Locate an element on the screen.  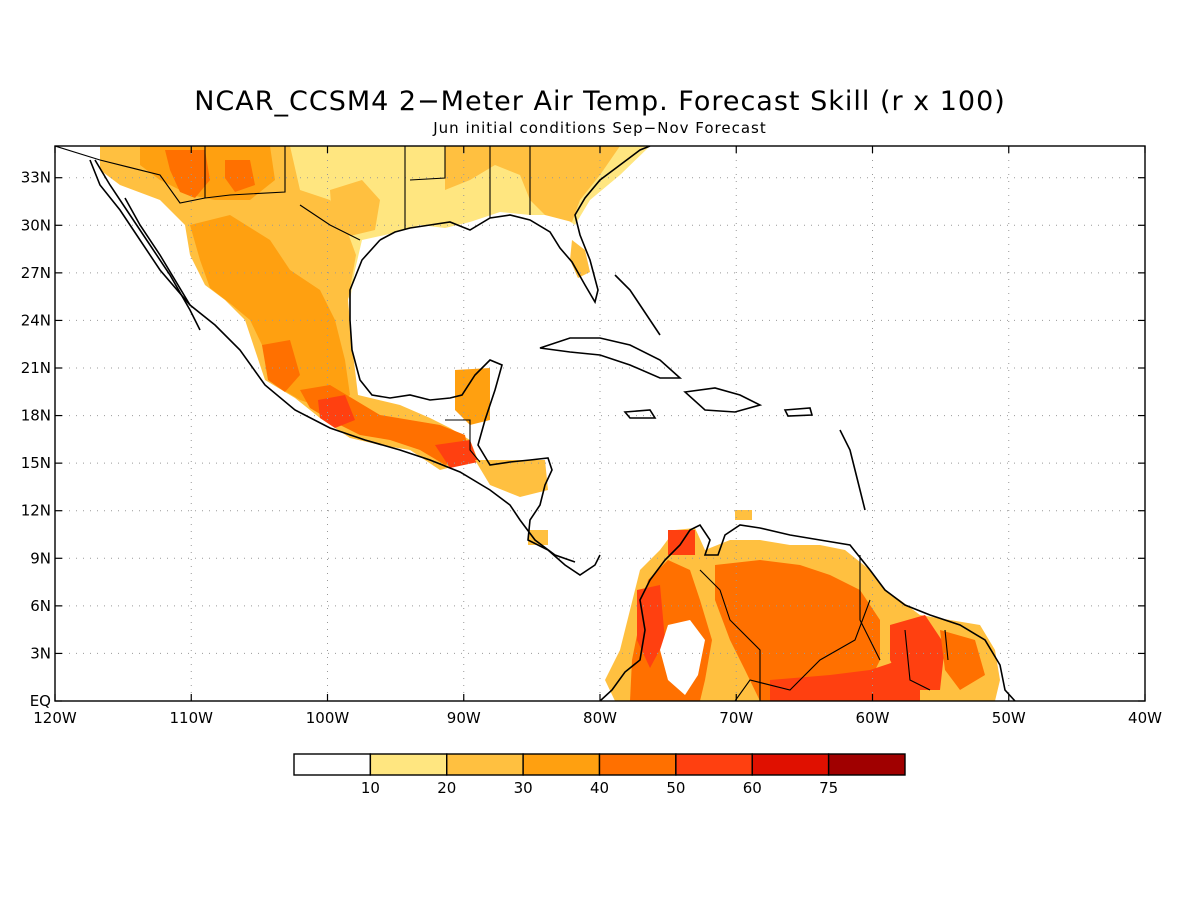
colorbar-label: 75 is located at coordinates (828, 788).